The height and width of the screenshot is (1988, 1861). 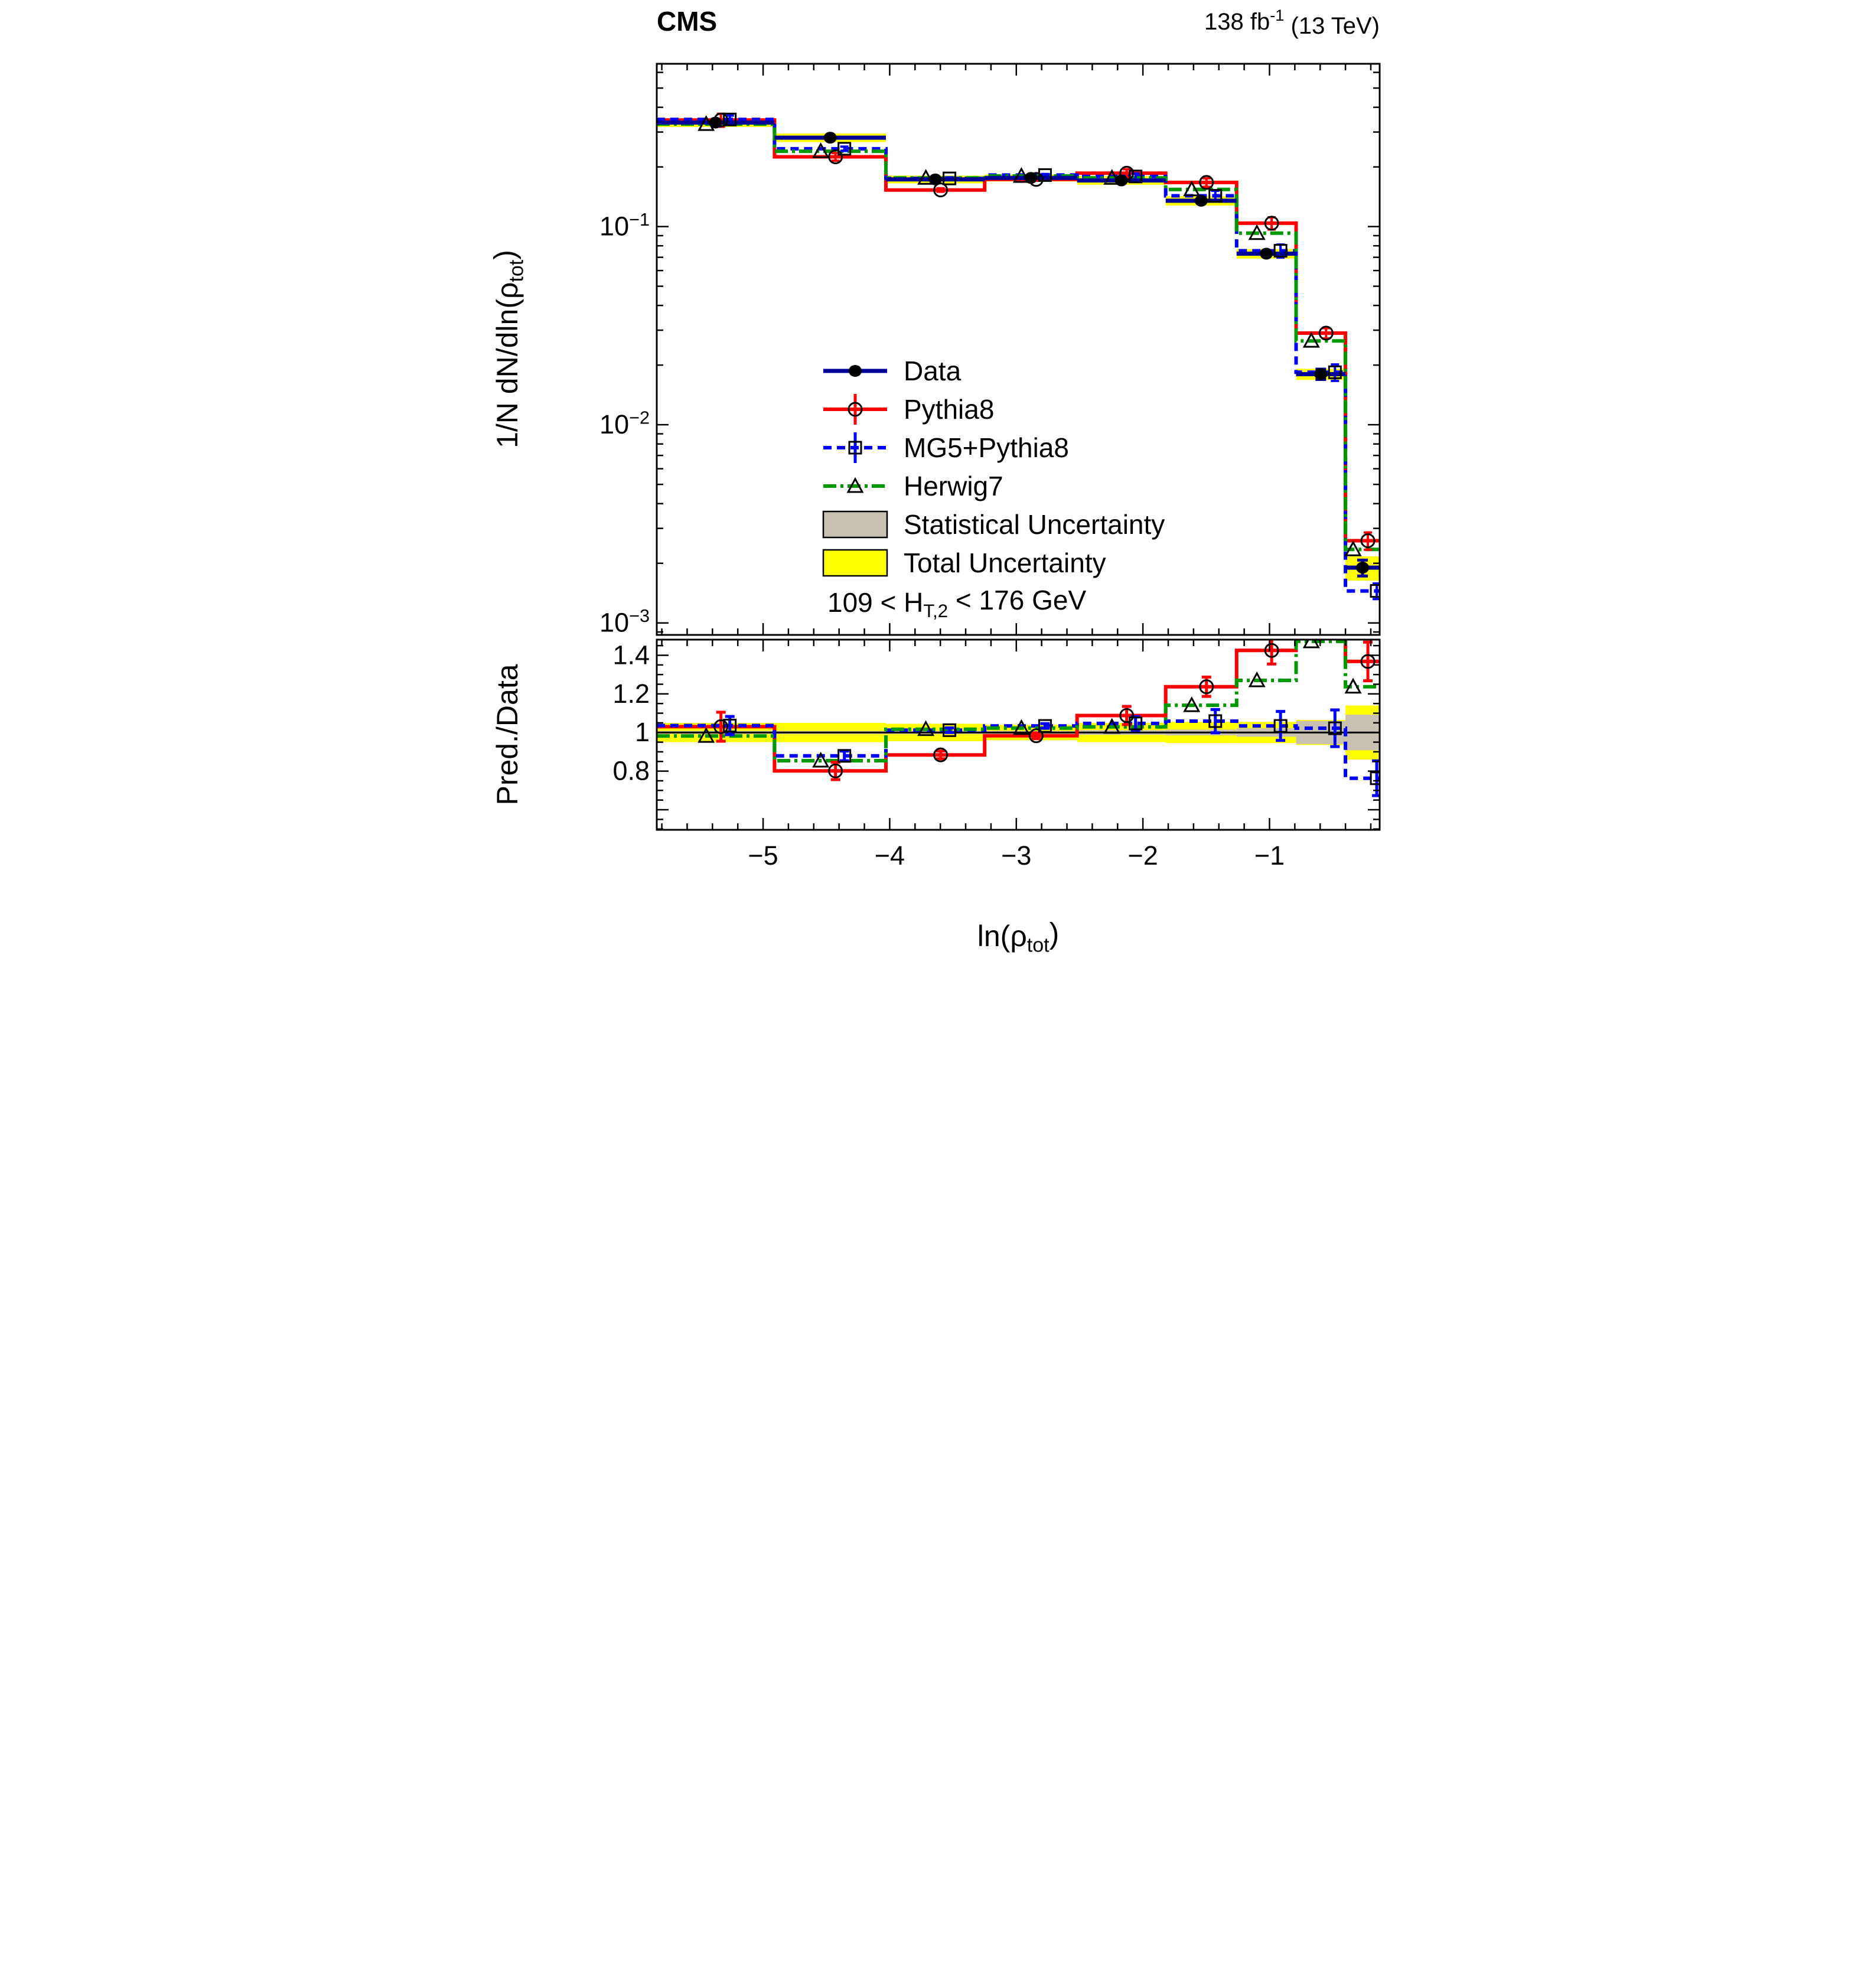 I want to click on experiment-label: CMS, so click(x=687, y=22).